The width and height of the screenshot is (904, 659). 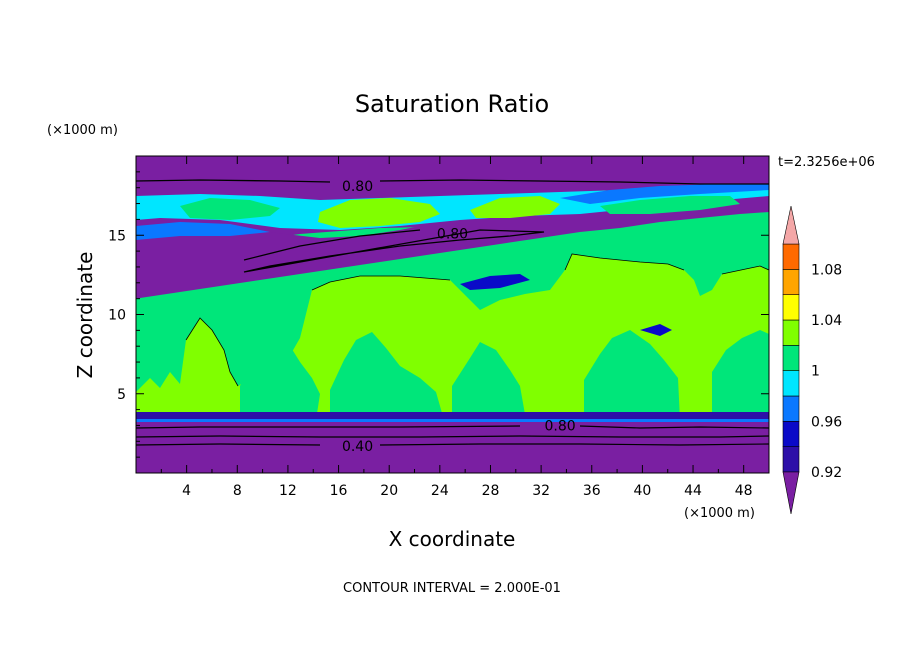 I want to click on colorbar-label: 1, so click(x=815, y=372).